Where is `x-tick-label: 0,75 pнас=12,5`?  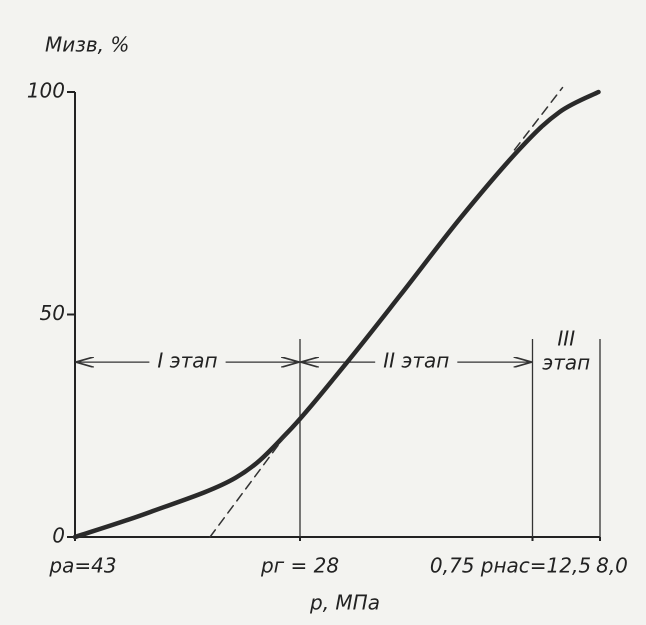
x-tick-label: 0,75 pнас=12,5 is located at coordinates (510, 566).